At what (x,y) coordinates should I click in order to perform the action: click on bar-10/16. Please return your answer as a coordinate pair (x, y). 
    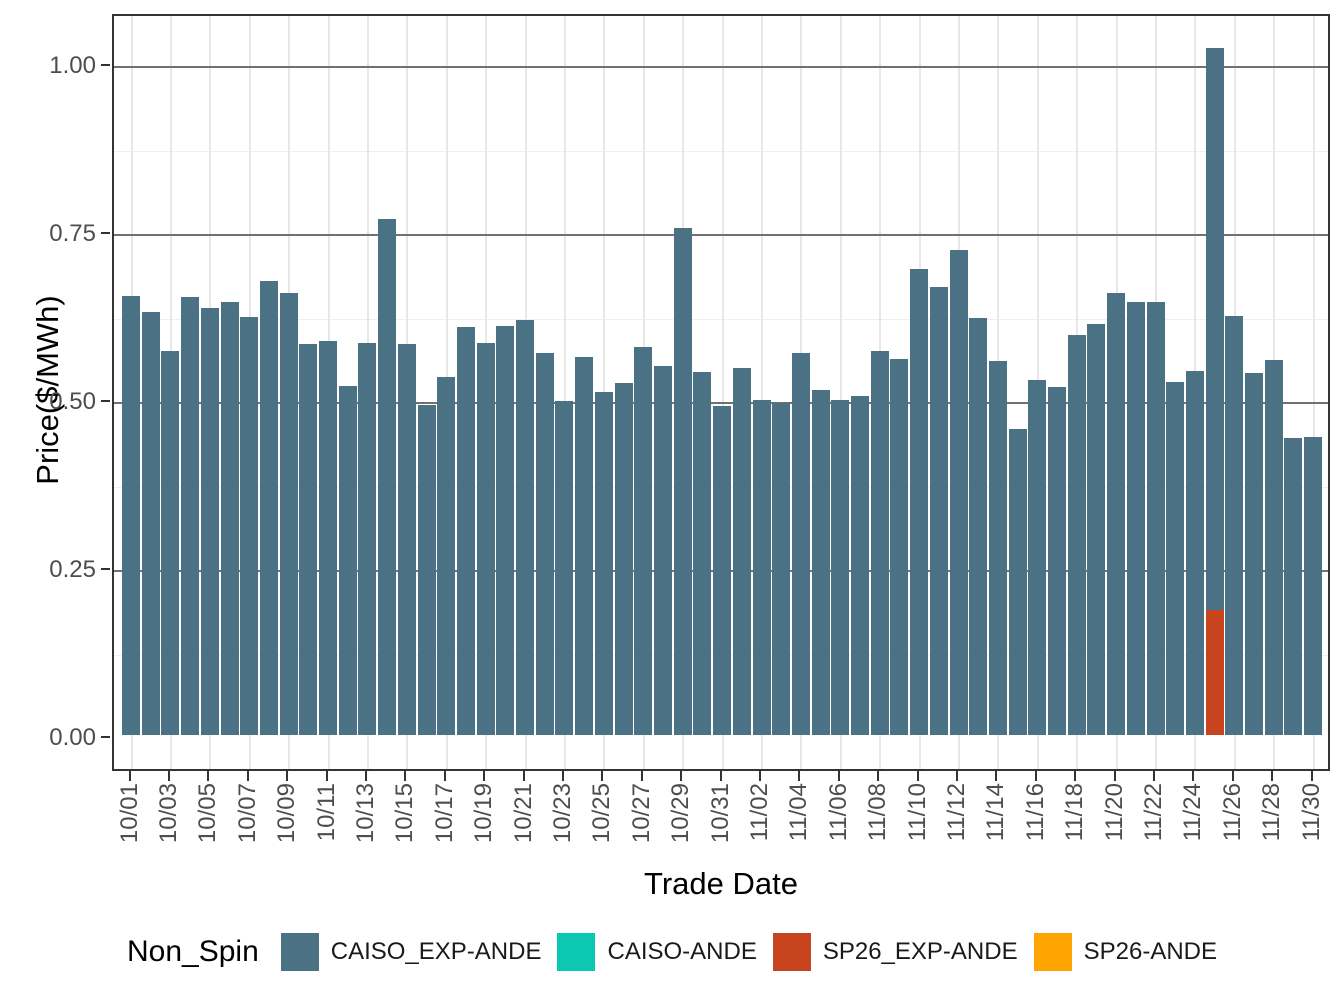
    Looking at the image, I should click on (426, 570).